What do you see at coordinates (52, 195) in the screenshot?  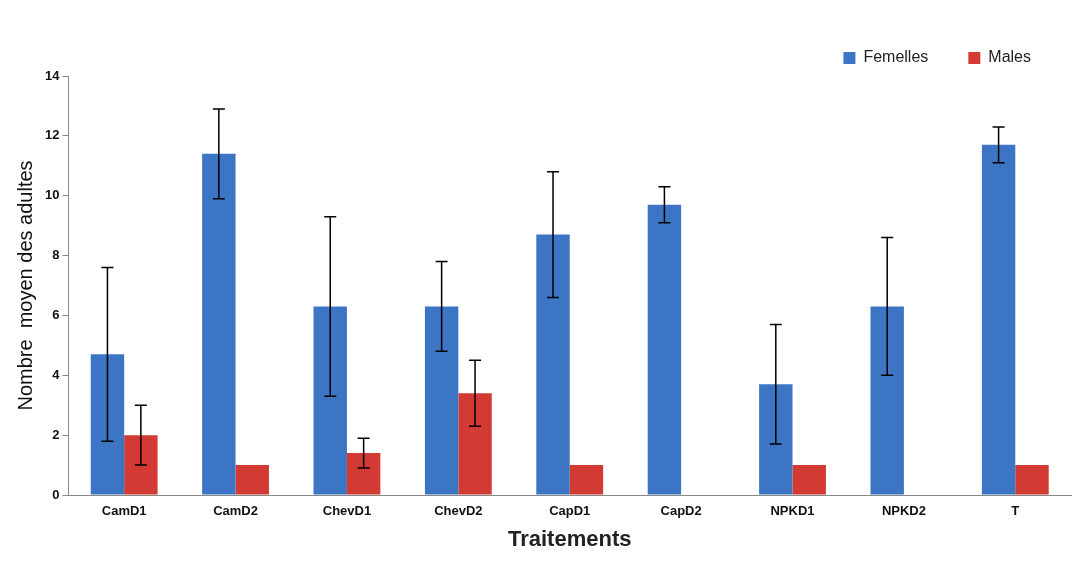 I see `y-tick-label: 10` at bounding box center [52, 195].